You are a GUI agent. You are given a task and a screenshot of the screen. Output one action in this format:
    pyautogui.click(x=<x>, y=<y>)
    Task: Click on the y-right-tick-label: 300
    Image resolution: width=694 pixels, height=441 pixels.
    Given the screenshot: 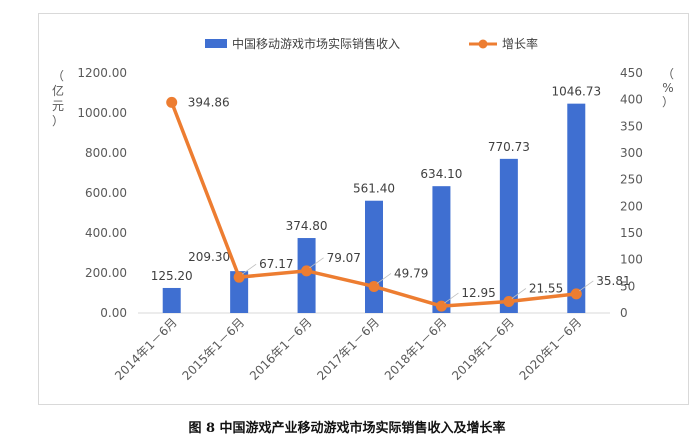 What is the action you would take?
    pyautogui.click(x=631, y=153)
    